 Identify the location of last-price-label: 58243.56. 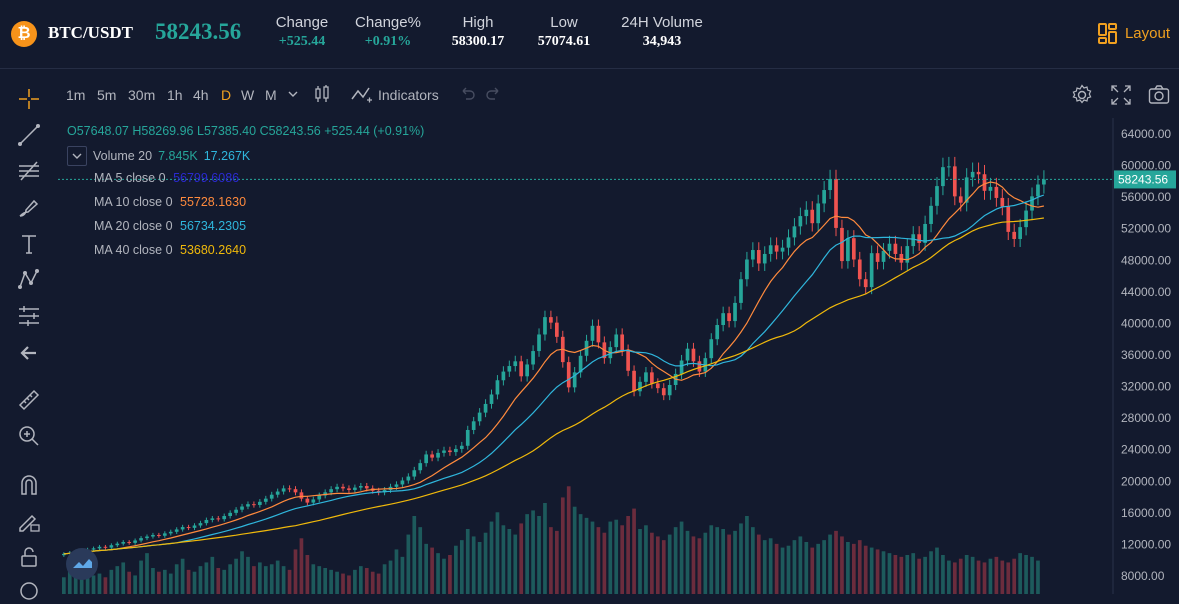
(1143, 179).